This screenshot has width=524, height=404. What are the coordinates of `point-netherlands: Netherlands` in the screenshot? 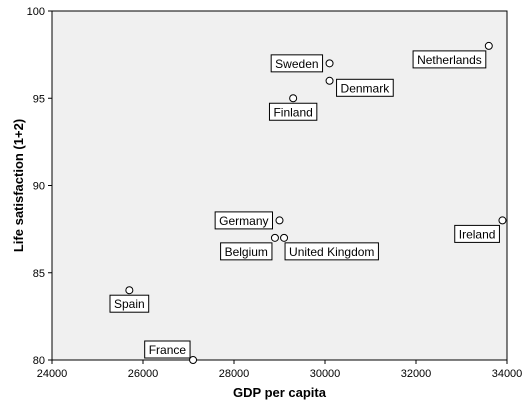 It's located at (452, 55).